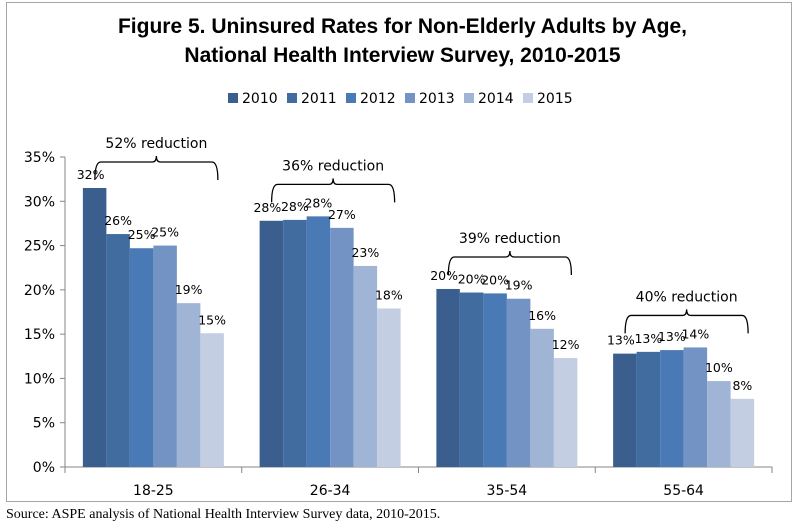  Describe the element at coordinates (44, 424) in the screenshot. I see `y-tick-label: 5%` at that location.